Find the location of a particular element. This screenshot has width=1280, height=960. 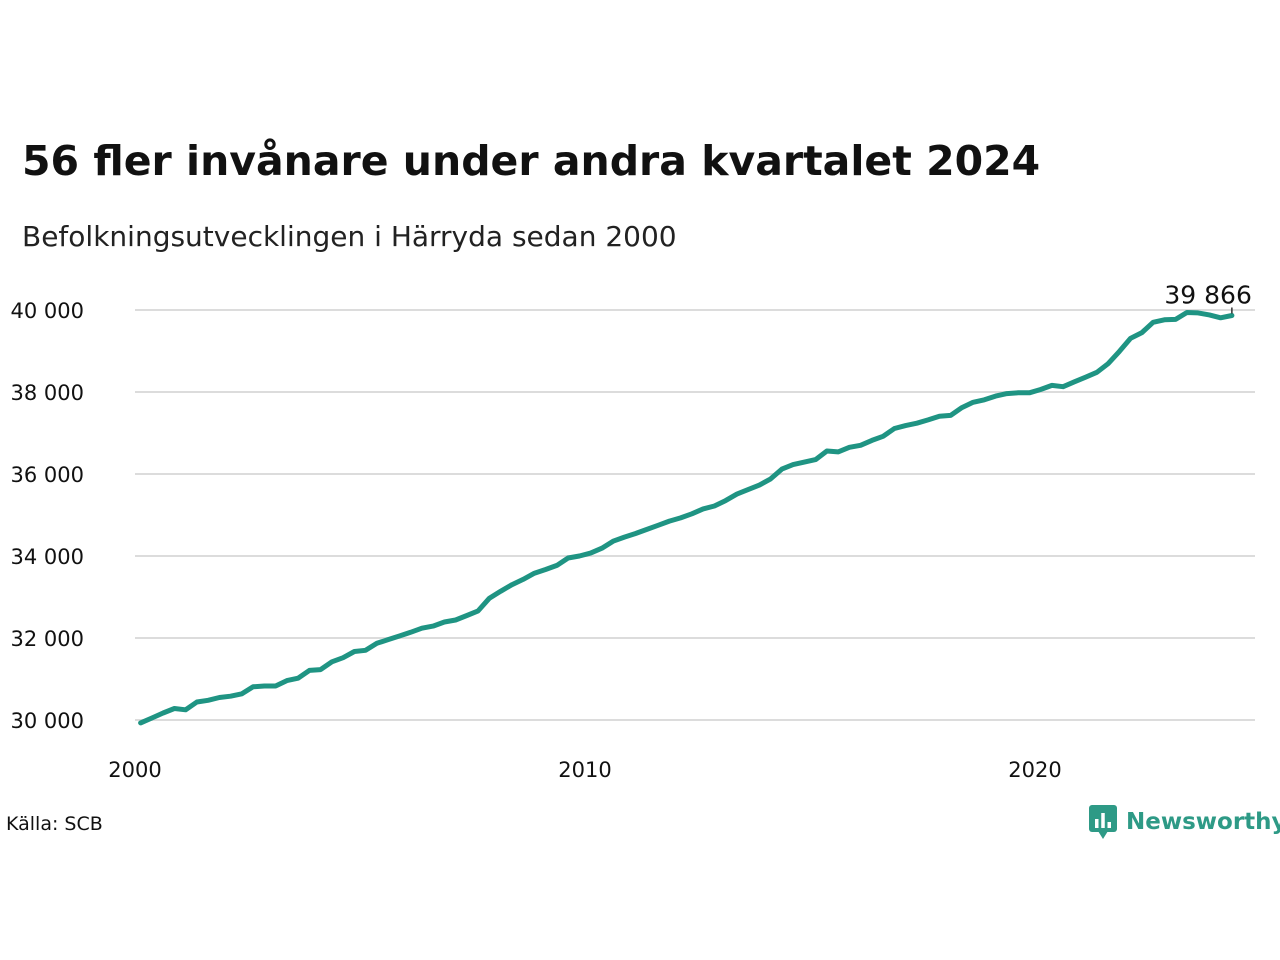

y-tick-label: 36 000 is located at coordinates (47, 475).